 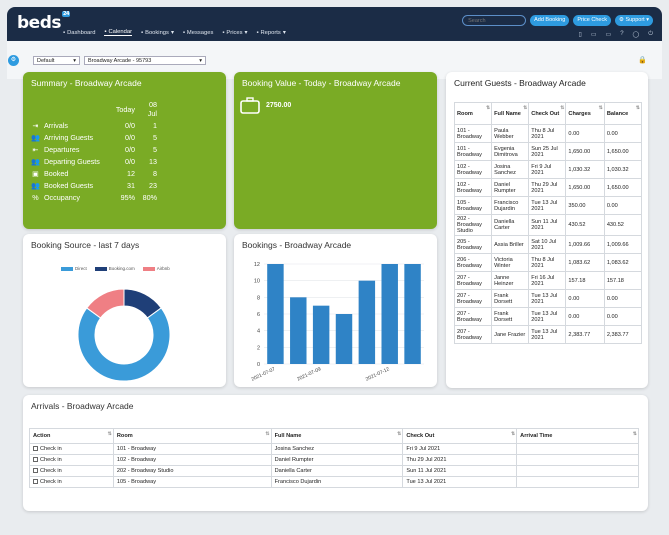 I want to click on column-header: Action ⇅, so click(x=71, y=436).